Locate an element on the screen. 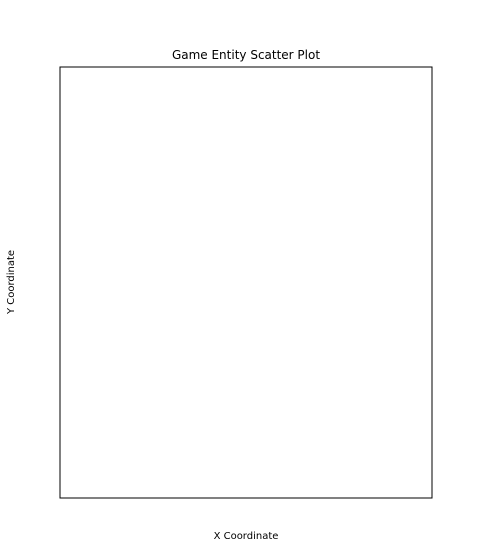 The image size is (480, 560). chart-title: Game Entity Scatter Plot is located at coordinates (246, 55).